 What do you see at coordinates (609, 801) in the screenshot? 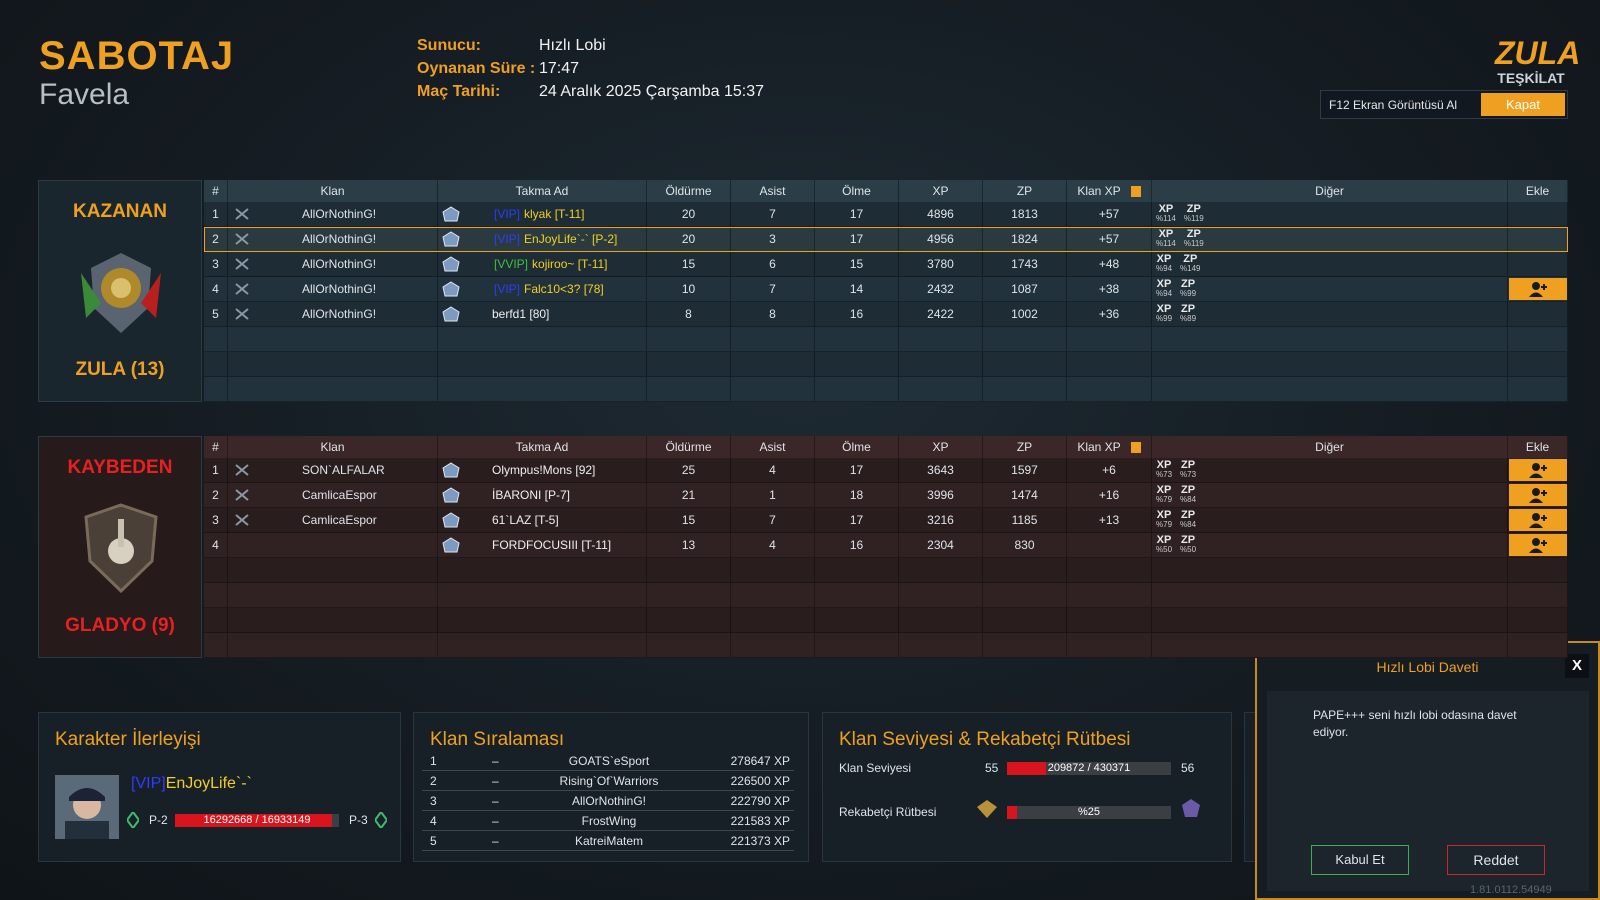
I see `ranking-clan: AllOrNothinG!` at bounding box center [609, 801].